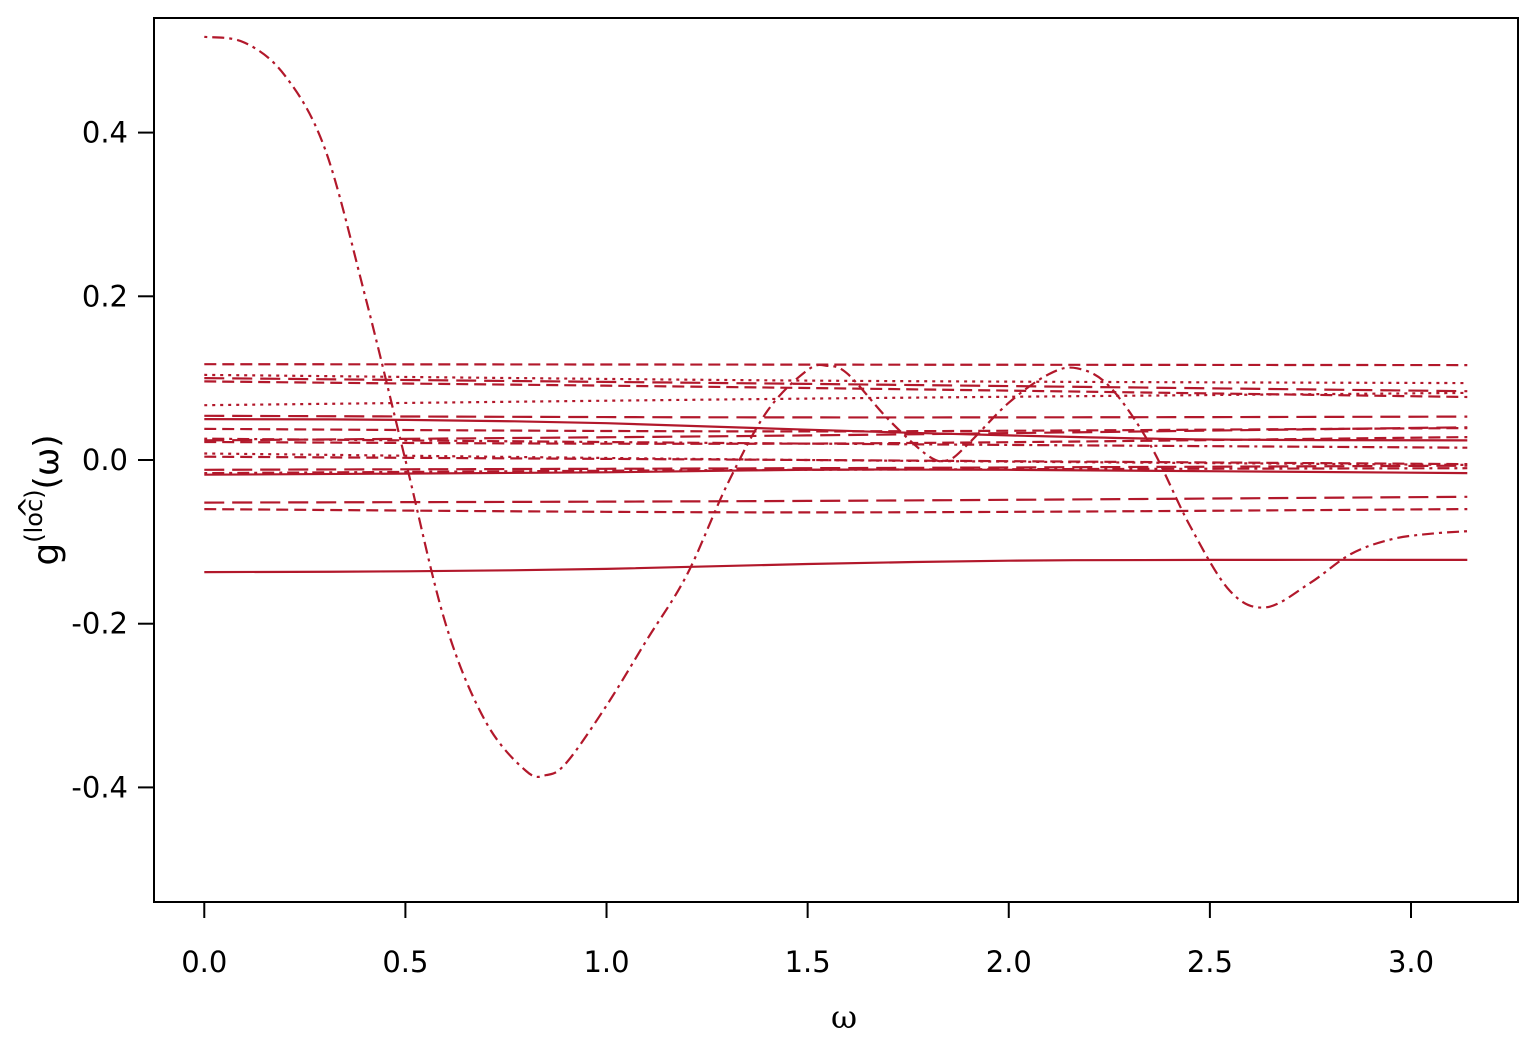 Image resolution: width=1536 pixels, height=1056 pixels. I want to click on y-tick-label: 0.0, so click(105, 460).